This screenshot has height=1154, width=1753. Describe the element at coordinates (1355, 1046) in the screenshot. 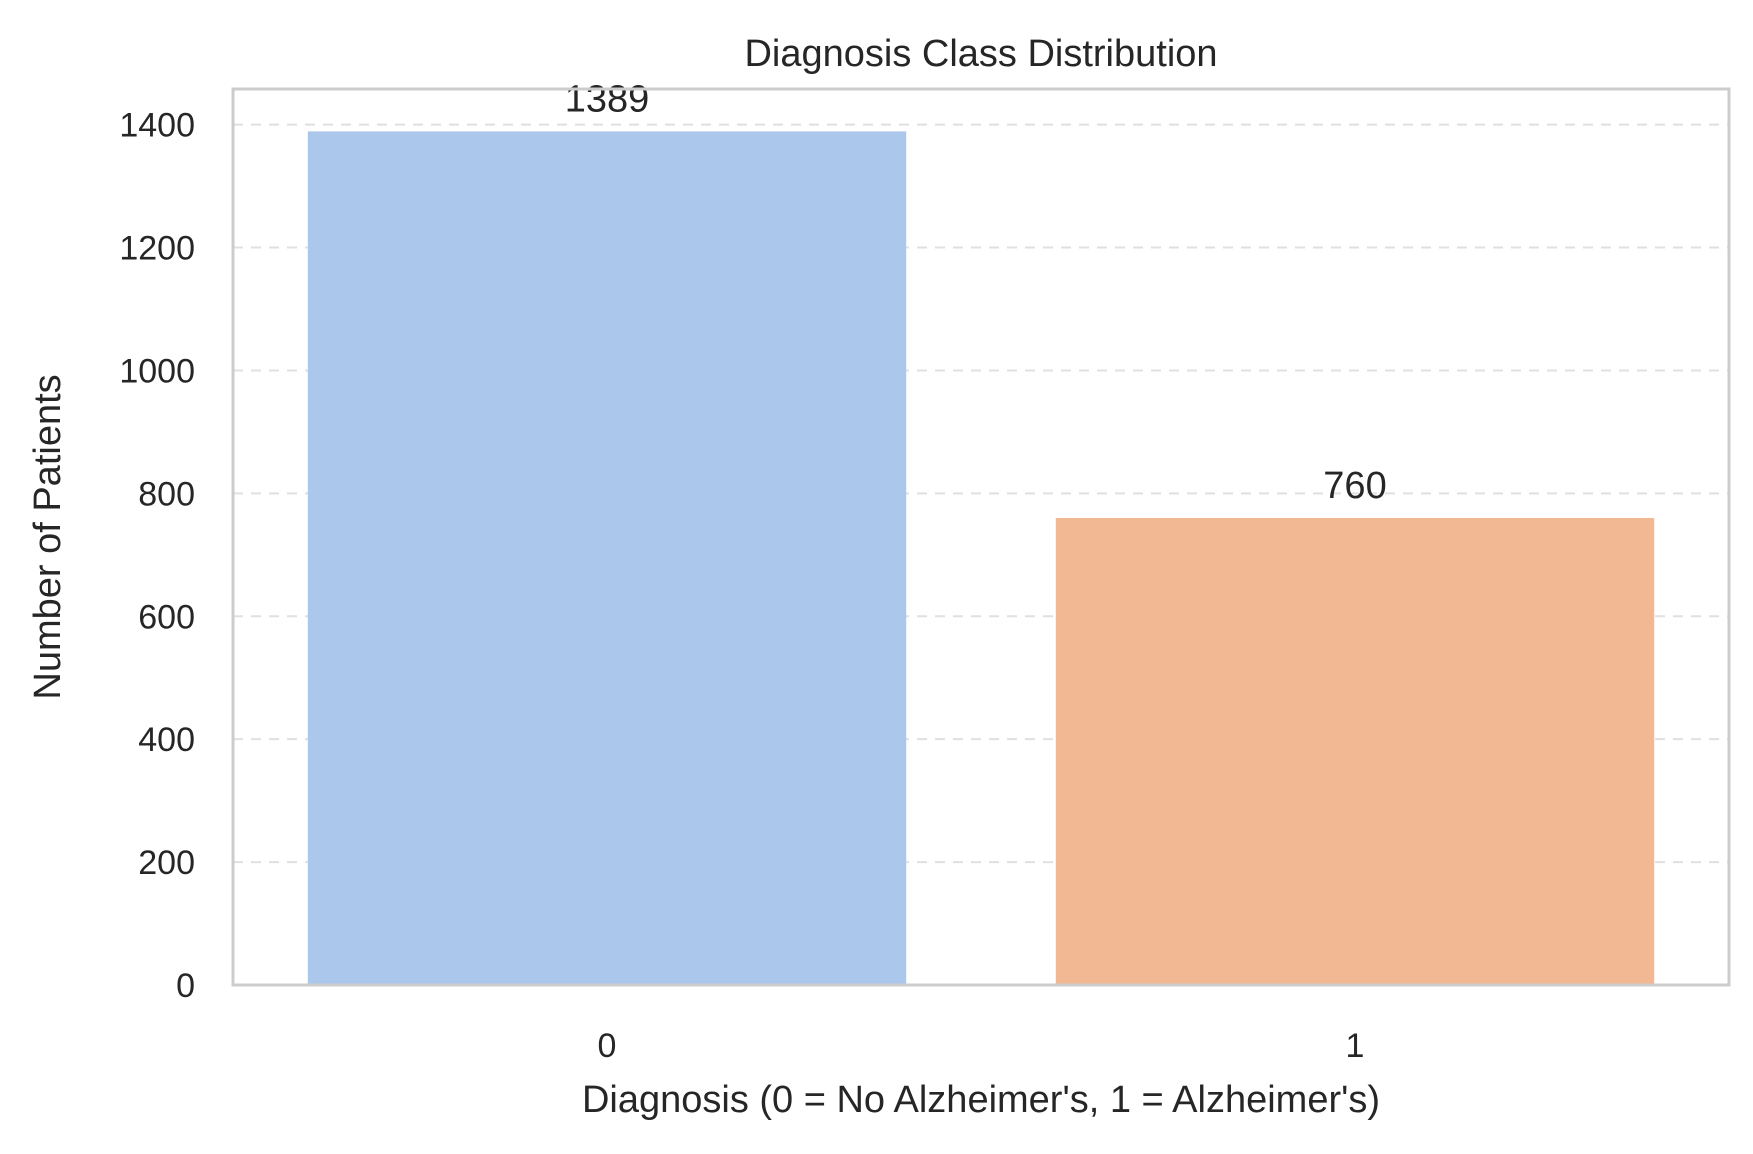

I see `x-tick-label-1: 1` at that location.